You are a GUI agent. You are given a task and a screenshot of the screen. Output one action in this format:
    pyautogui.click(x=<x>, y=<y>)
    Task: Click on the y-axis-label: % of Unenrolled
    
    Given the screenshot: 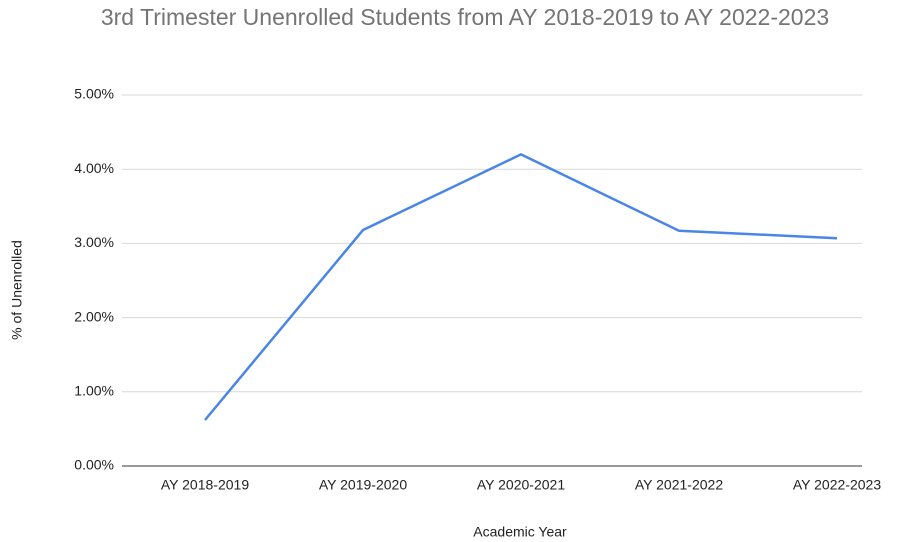 What is the action you would take?
    pyautogui.click(x=17, y=290)
    